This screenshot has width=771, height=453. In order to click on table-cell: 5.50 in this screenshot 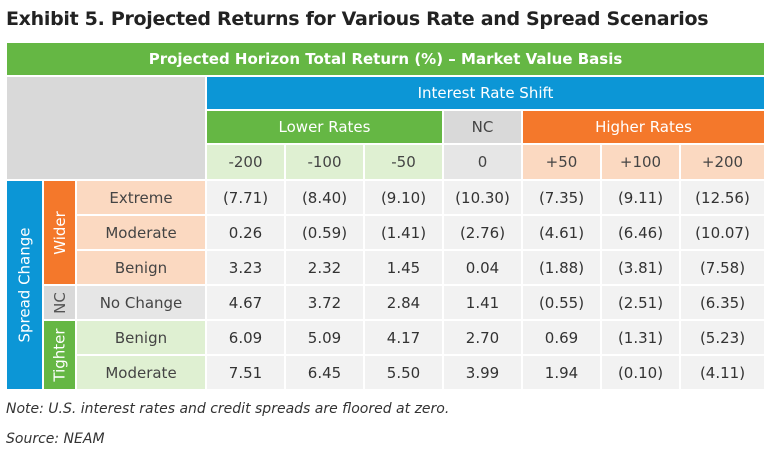, I will do `click(403, 372)`.